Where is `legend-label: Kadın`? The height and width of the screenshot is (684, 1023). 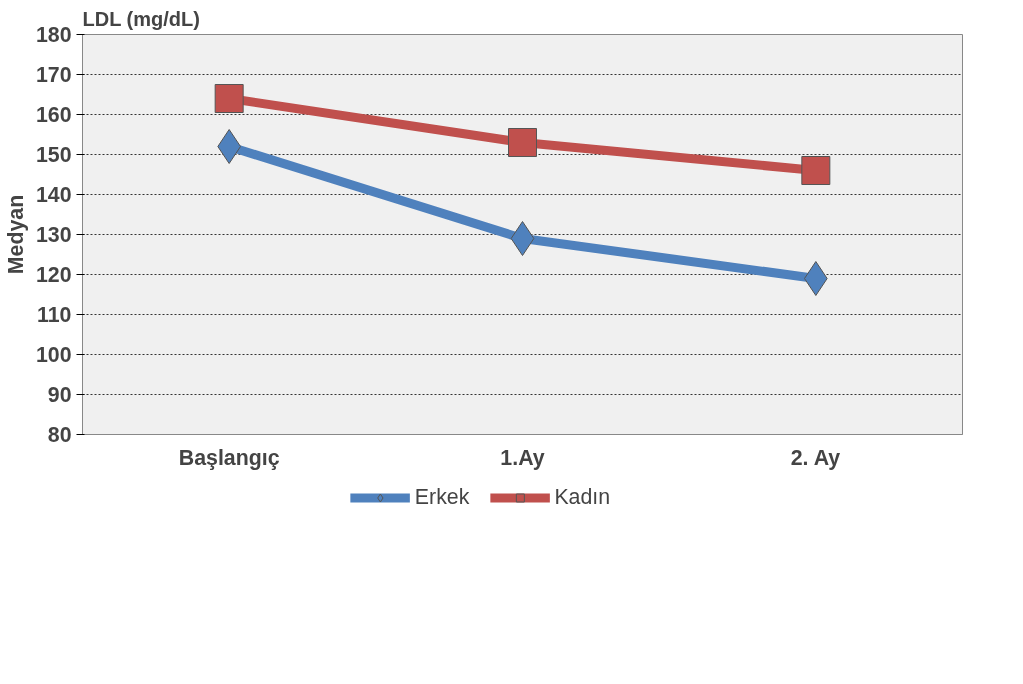
legend-label: Kadın is located at coordinates (582, 497).